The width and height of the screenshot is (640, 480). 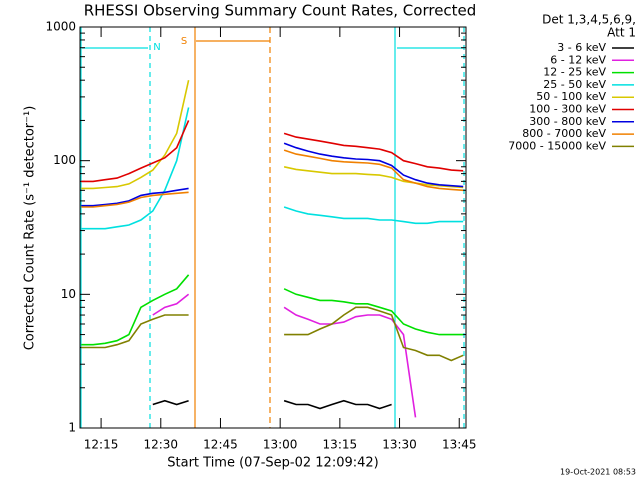 I want to click on legend-label: 25 - 50 keV, so click(x=574, y=84).